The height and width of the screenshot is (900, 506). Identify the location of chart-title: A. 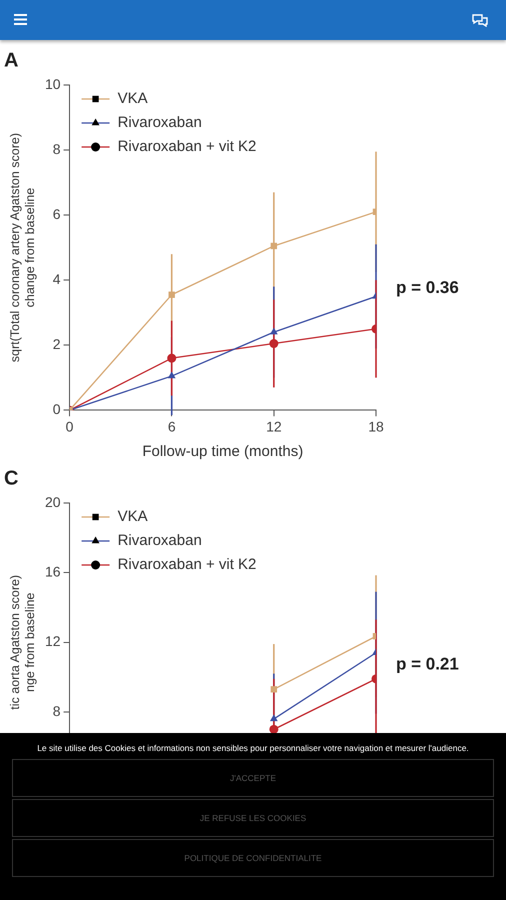
(11, 61).